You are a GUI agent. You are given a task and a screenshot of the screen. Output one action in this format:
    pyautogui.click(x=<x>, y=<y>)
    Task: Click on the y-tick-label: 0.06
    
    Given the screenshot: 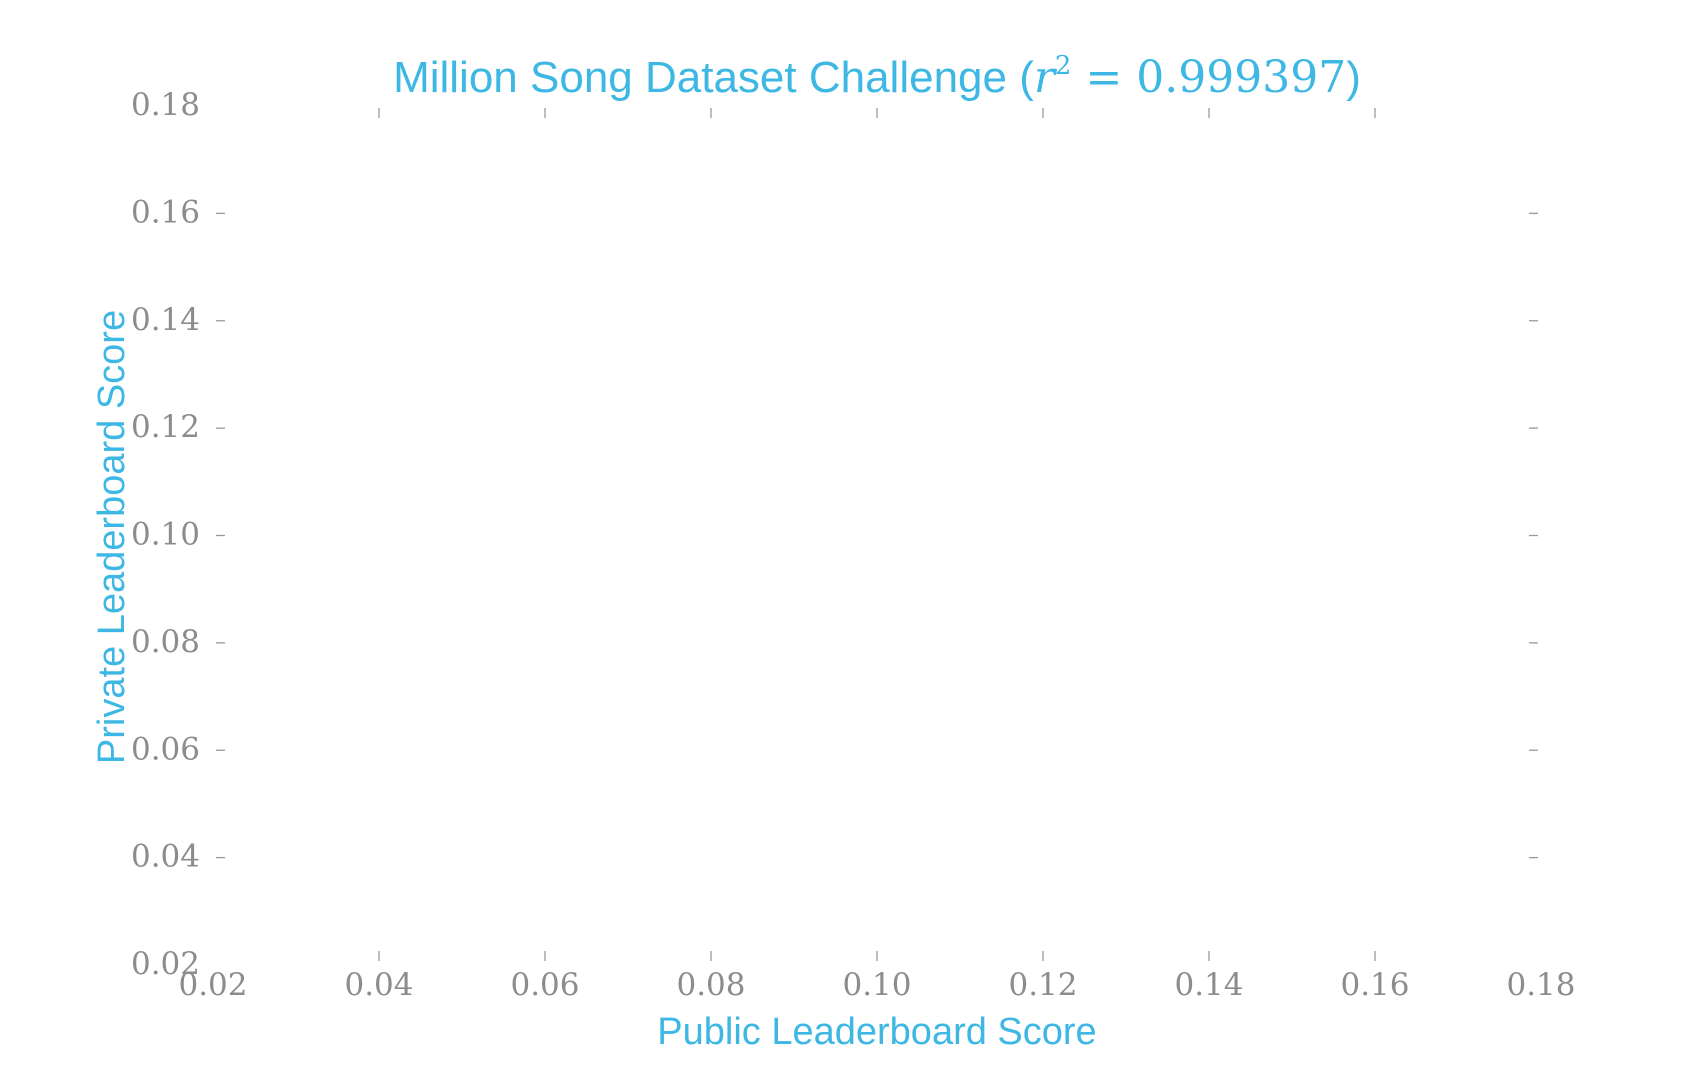 What is the action you would take?
    pyautogui.click(x=165, y=749)
    